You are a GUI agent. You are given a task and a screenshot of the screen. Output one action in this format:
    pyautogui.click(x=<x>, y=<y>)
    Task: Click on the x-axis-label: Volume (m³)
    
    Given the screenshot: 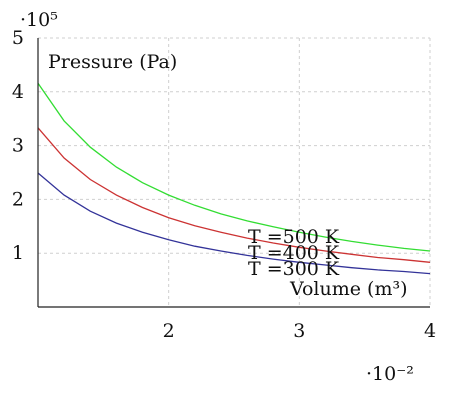 What is the action you would take?
    pyautogui.click(x=348, y=289)
    